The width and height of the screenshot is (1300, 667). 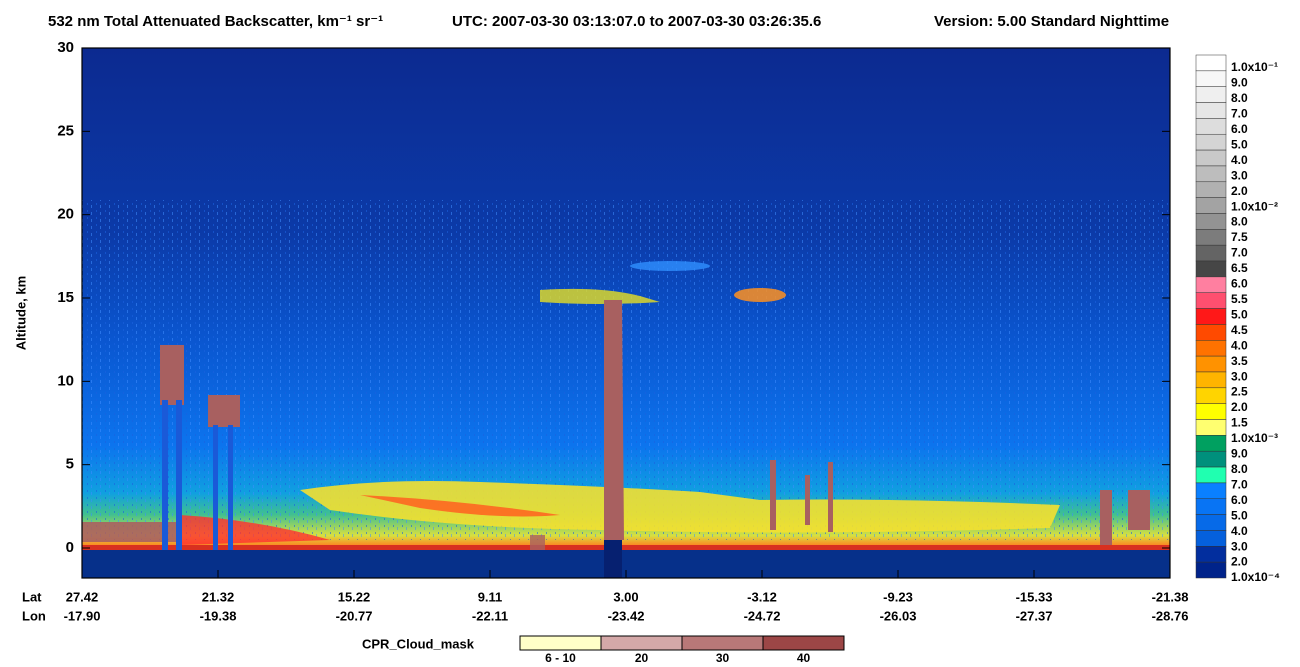 What do you see at coordinates (626, 615) in the screenshot?
I see `lon-tick-label: -23.42` at bounding box center [626, 615].